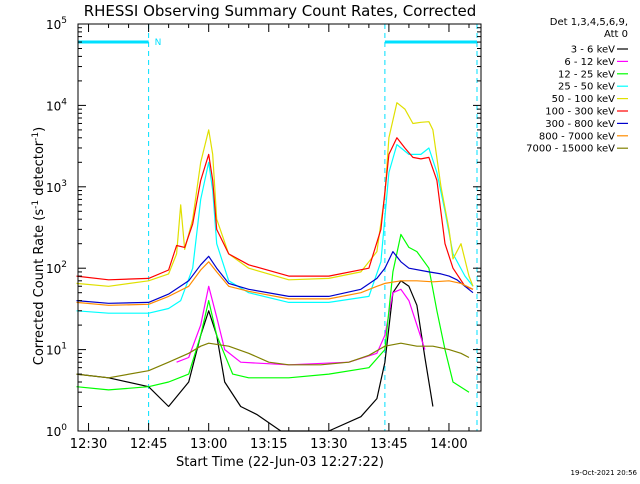  What do you see at coordinates (148, 444) in the screenshot?
I see `x-tick-label: 12:45` at bounding box center [148, 444].